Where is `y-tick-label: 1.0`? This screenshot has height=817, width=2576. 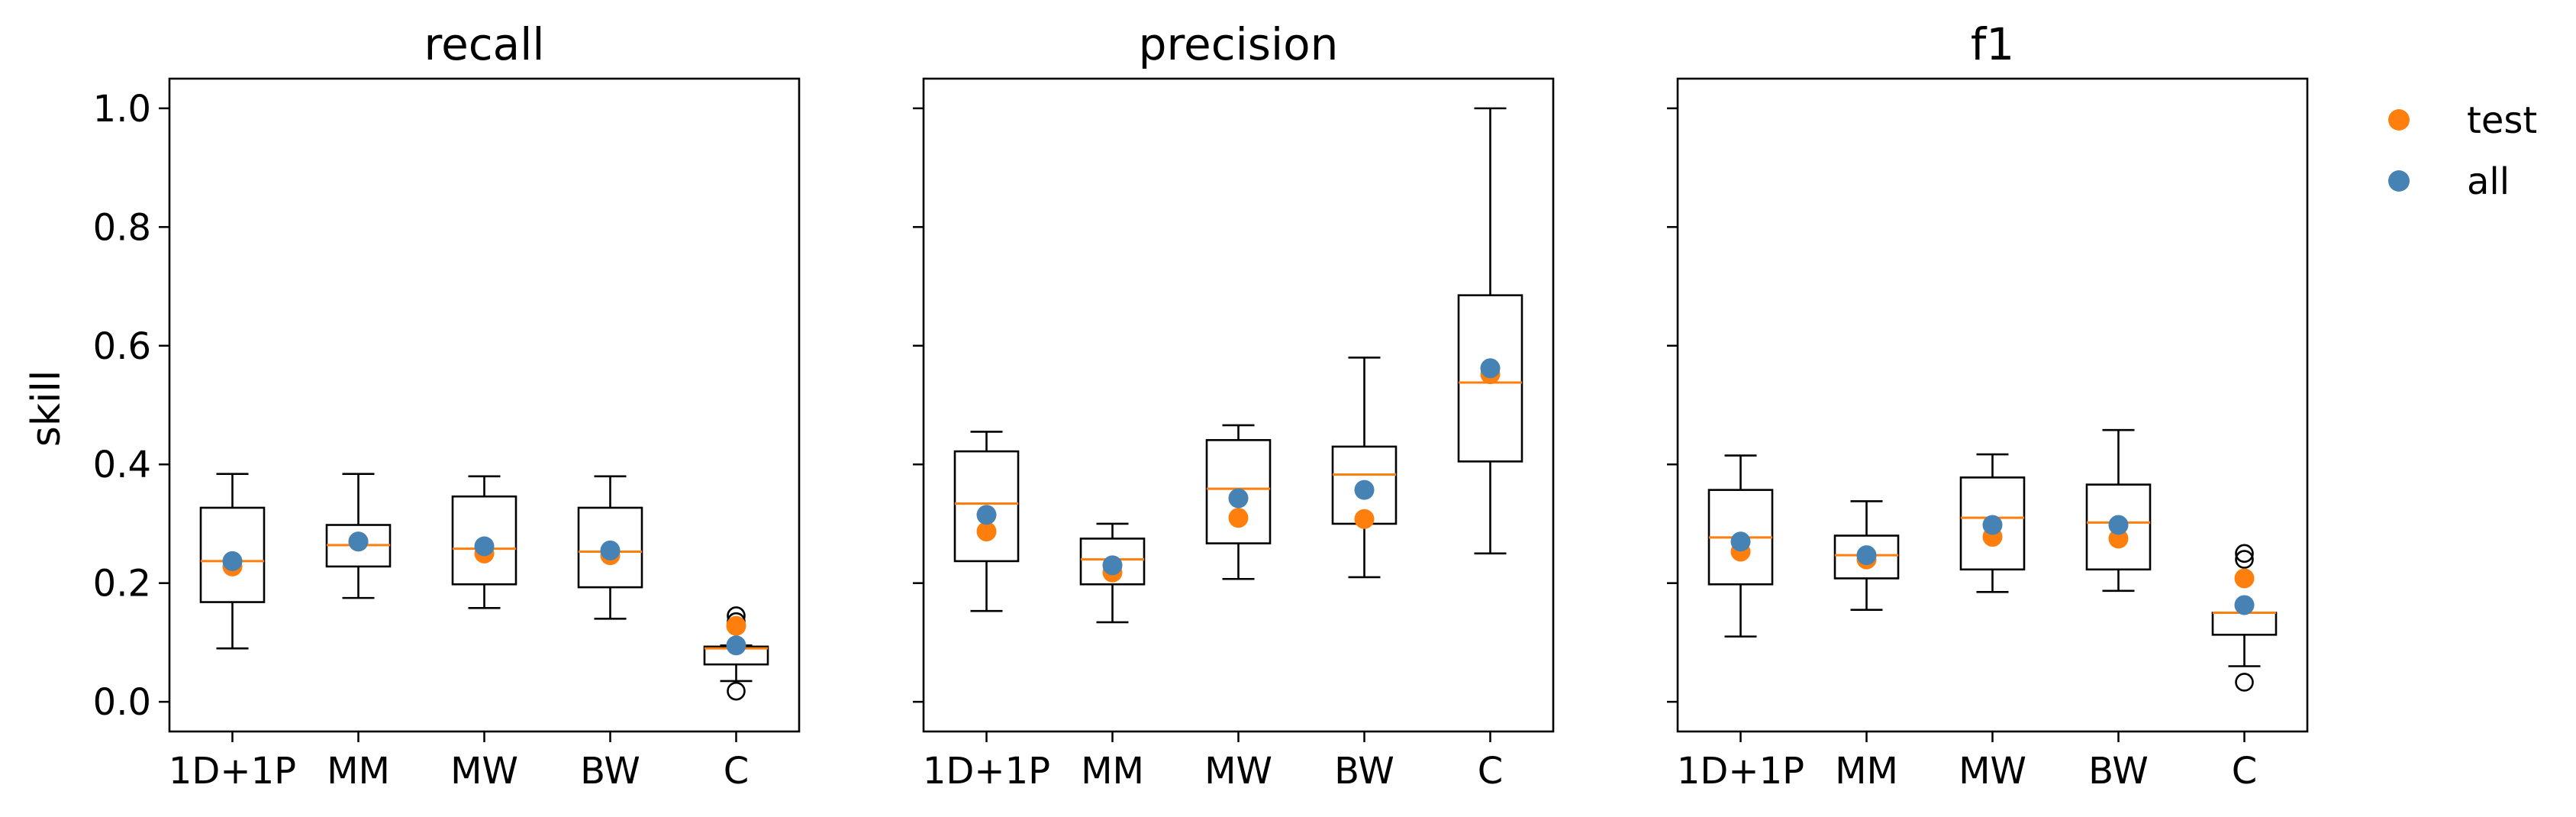 y-tick-label: 1.0 is located at coordinates (122, 109).